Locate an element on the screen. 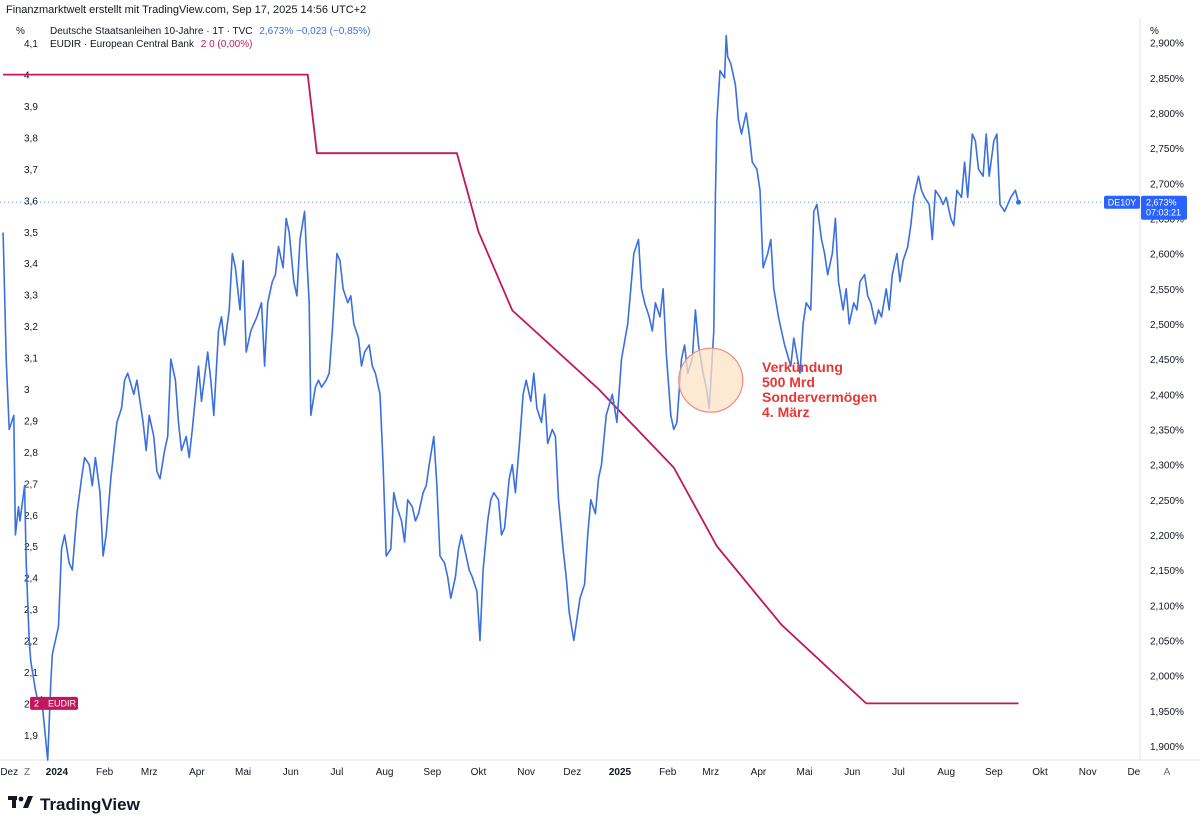  left-tick-label: 3 is located at coordinates (27, 390).